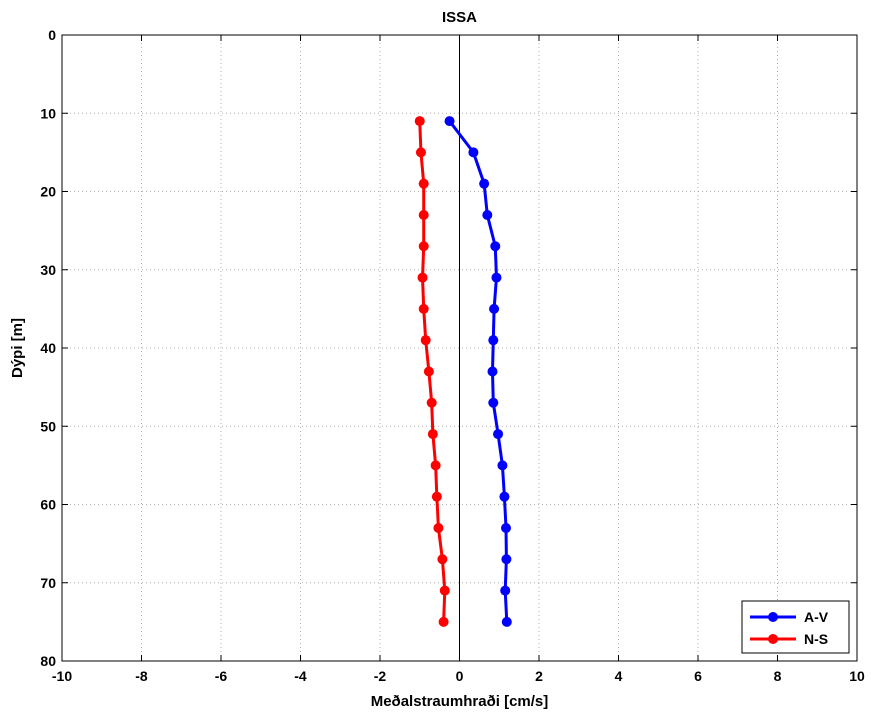 The width and height of the screenshot is (871, 713). What do you see at coordinates (48, 426) in the screenshot?
I see `y-tick-label: 50` at bounding box center [48, 426].